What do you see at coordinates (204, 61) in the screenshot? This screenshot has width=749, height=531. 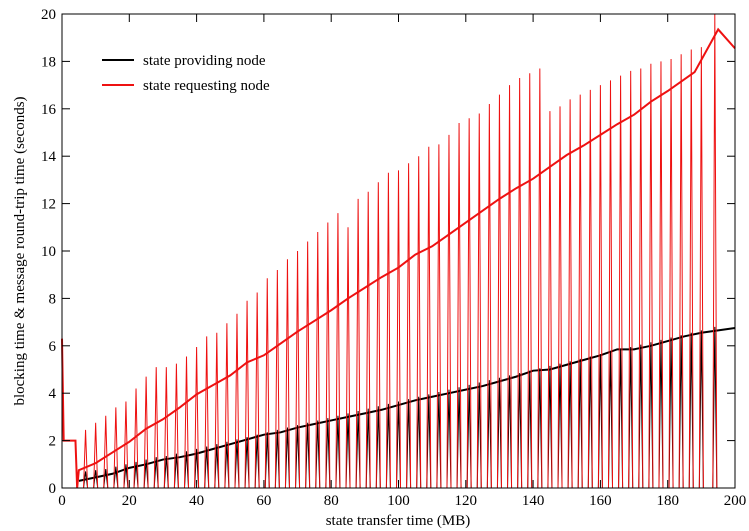 I see `legend-label-providing: state providing node` at bounding box center [204, 61].